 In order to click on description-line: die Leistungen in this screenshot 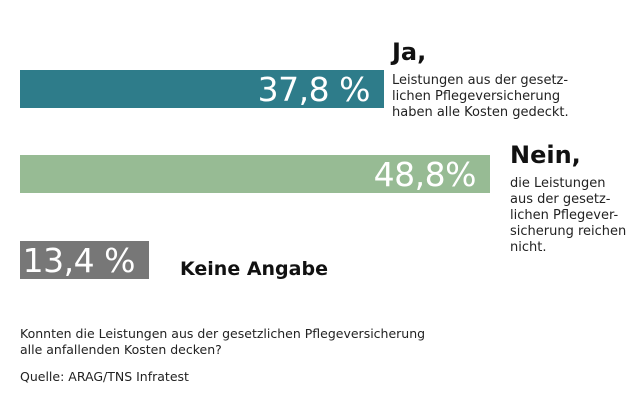, I will do `click(558, 183)`.